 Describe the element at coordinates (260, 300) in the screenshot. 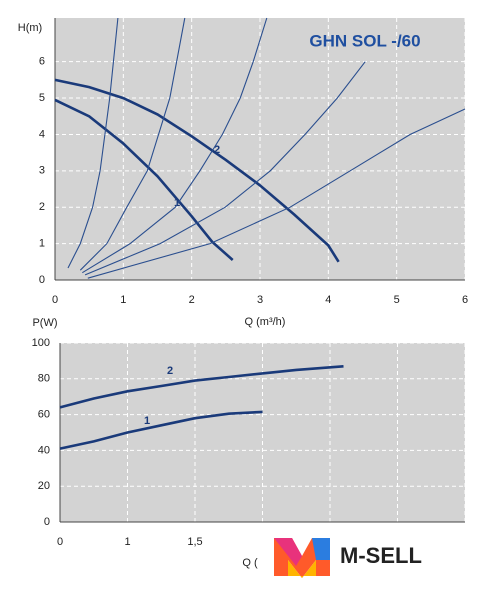

I see `x-tick-label: 3` at that location.